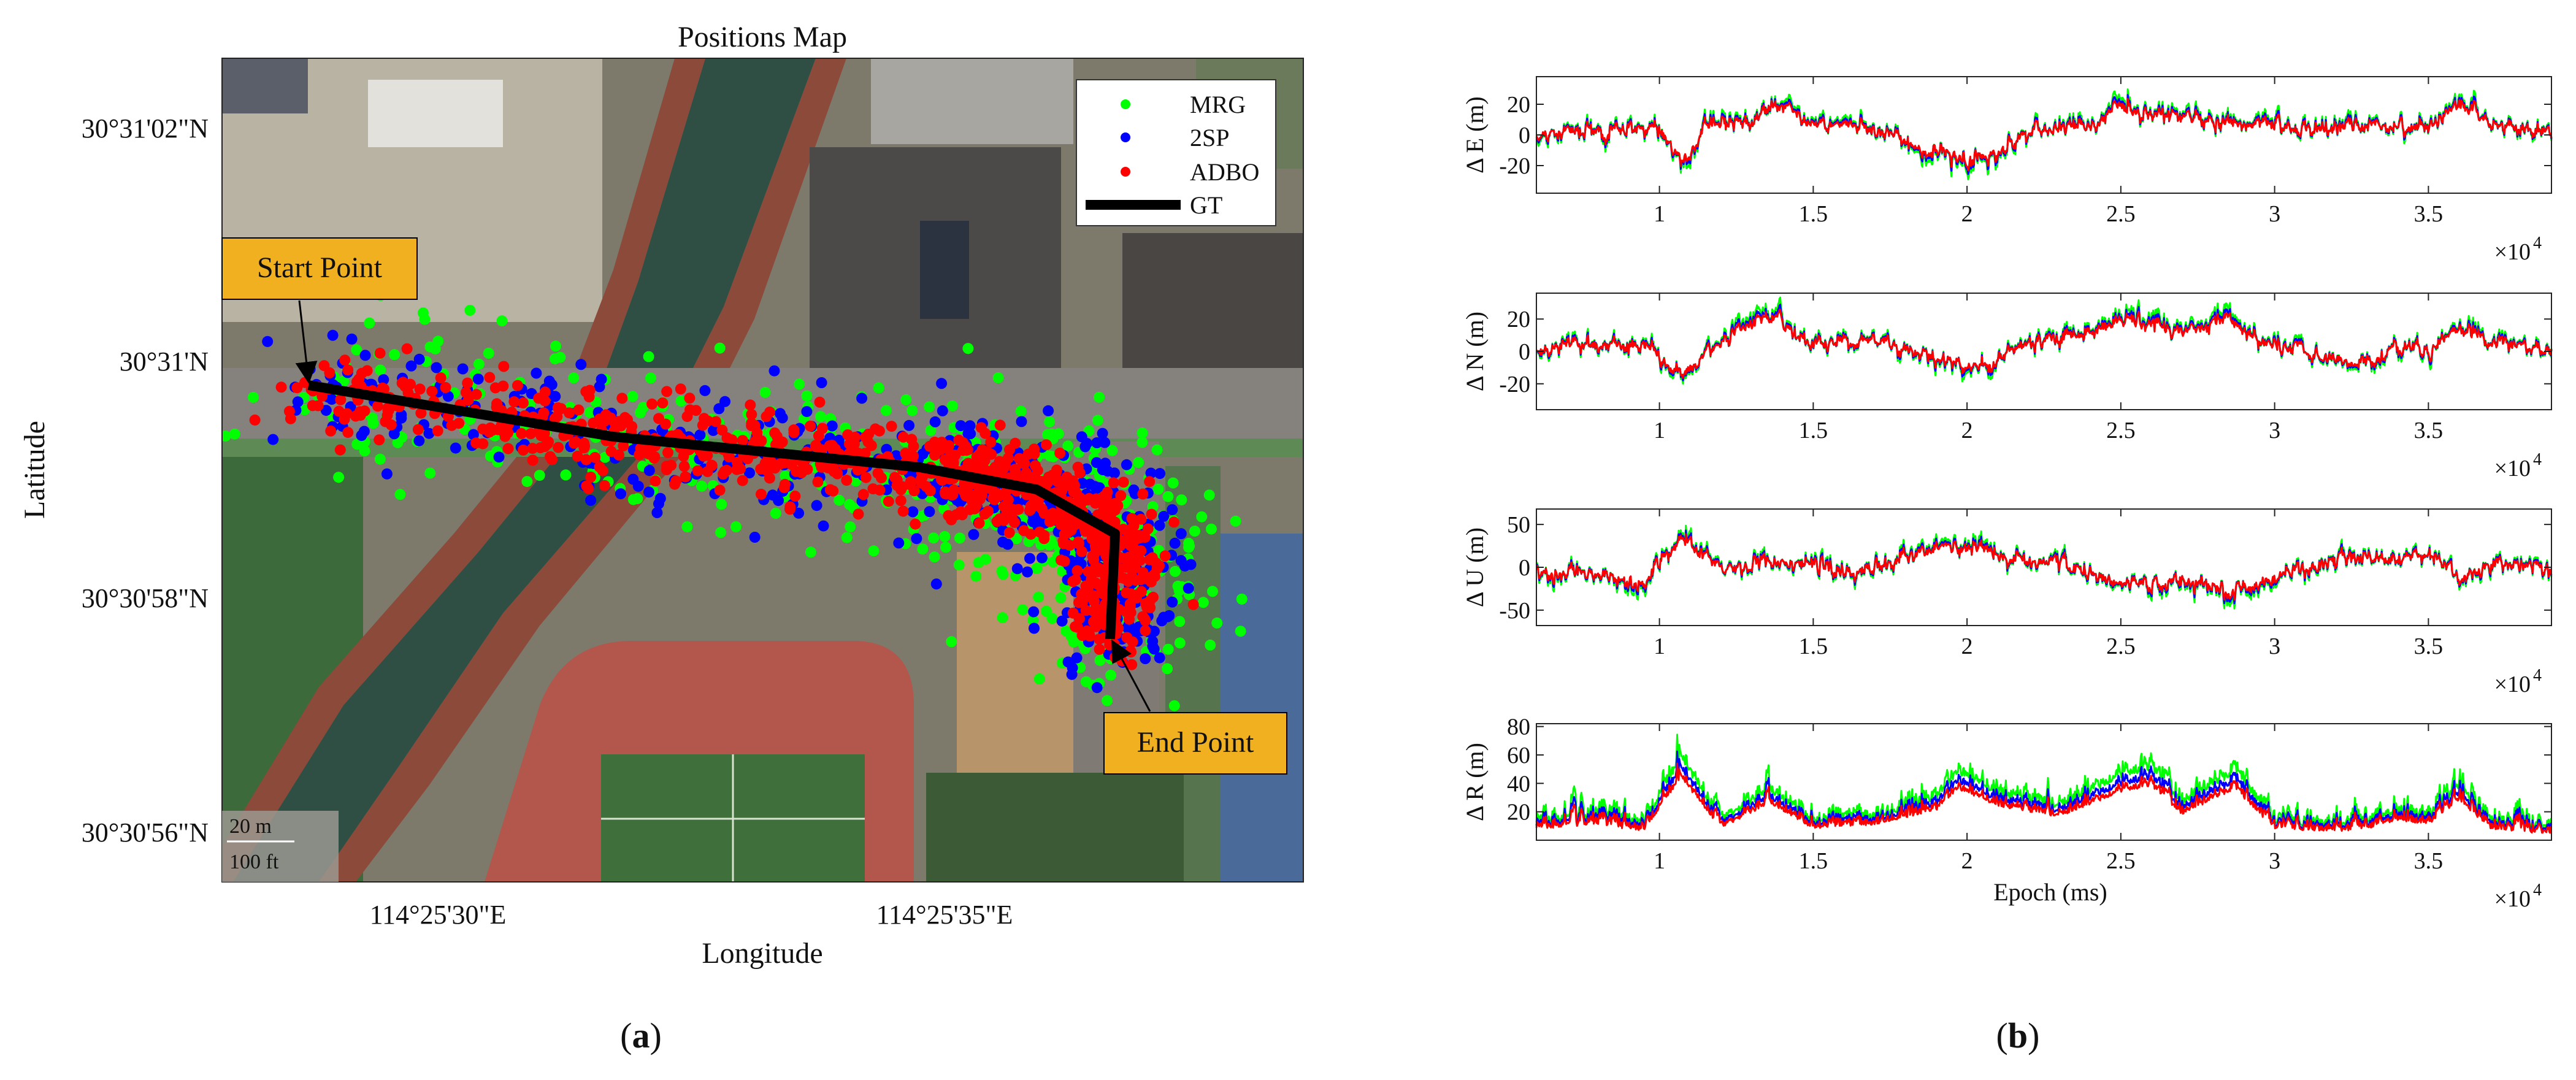 The image size is (2576, 1080). Describe the element at coordinates (2044, 567) in the screenshot. I see `series-line-adbo` at that location.